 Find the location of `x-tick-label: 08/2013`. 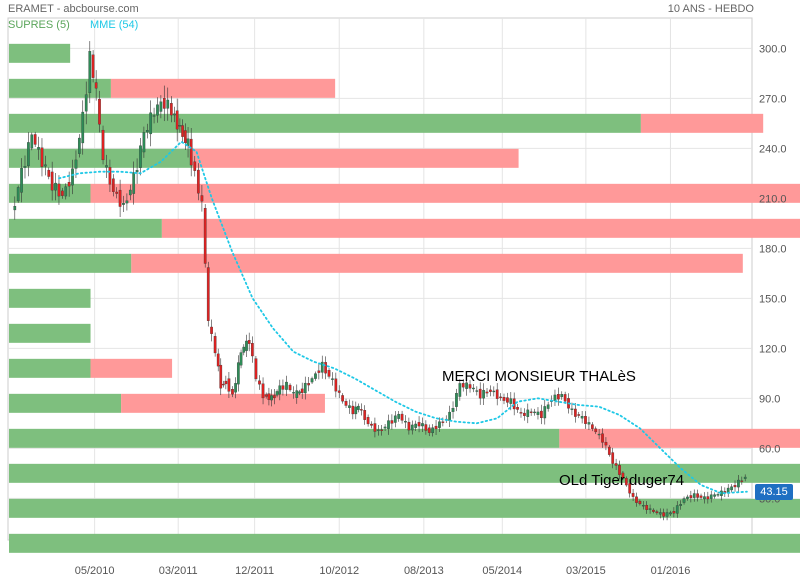

x-tick-label: 08/2013 is located at coordinates (424, 571).